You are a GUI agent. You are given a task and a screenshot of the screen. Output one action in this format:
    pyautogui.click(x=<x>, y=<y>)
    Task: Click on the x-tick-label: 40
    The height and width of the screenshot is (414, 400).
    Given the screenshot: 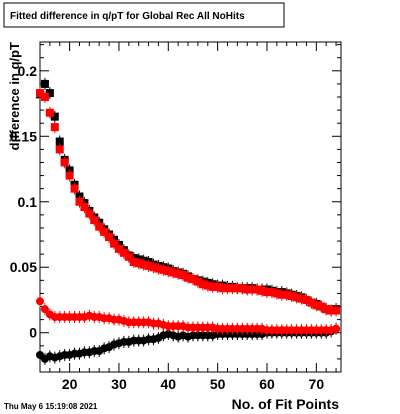 What is the action you would take?
    pyautogui.click(x=169, y=384)
    